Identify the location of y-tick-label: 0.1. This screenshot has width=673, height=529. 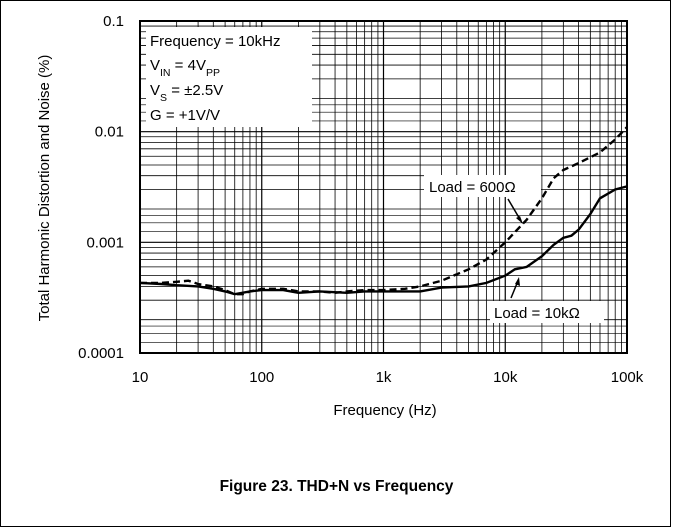
(113, 21).